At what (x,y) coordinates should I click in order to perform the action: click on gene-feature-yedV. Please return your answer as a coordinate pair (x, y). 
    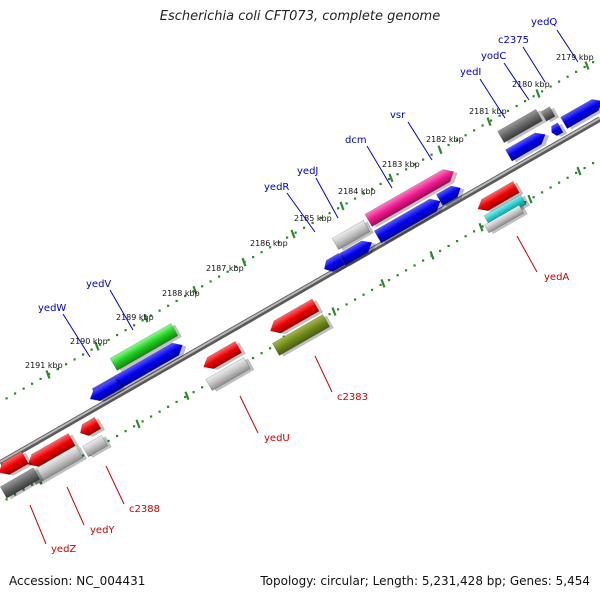
    Looking at the image, I should click on (145, 347).